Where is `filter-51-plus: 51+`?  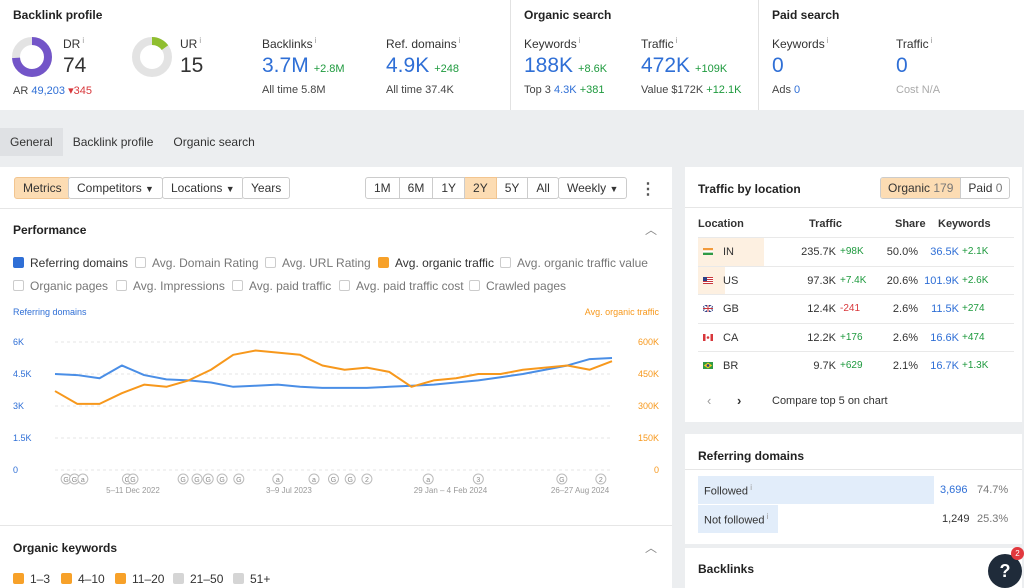 filter-51-plus: 51+ is located at coordinates (251, 579).